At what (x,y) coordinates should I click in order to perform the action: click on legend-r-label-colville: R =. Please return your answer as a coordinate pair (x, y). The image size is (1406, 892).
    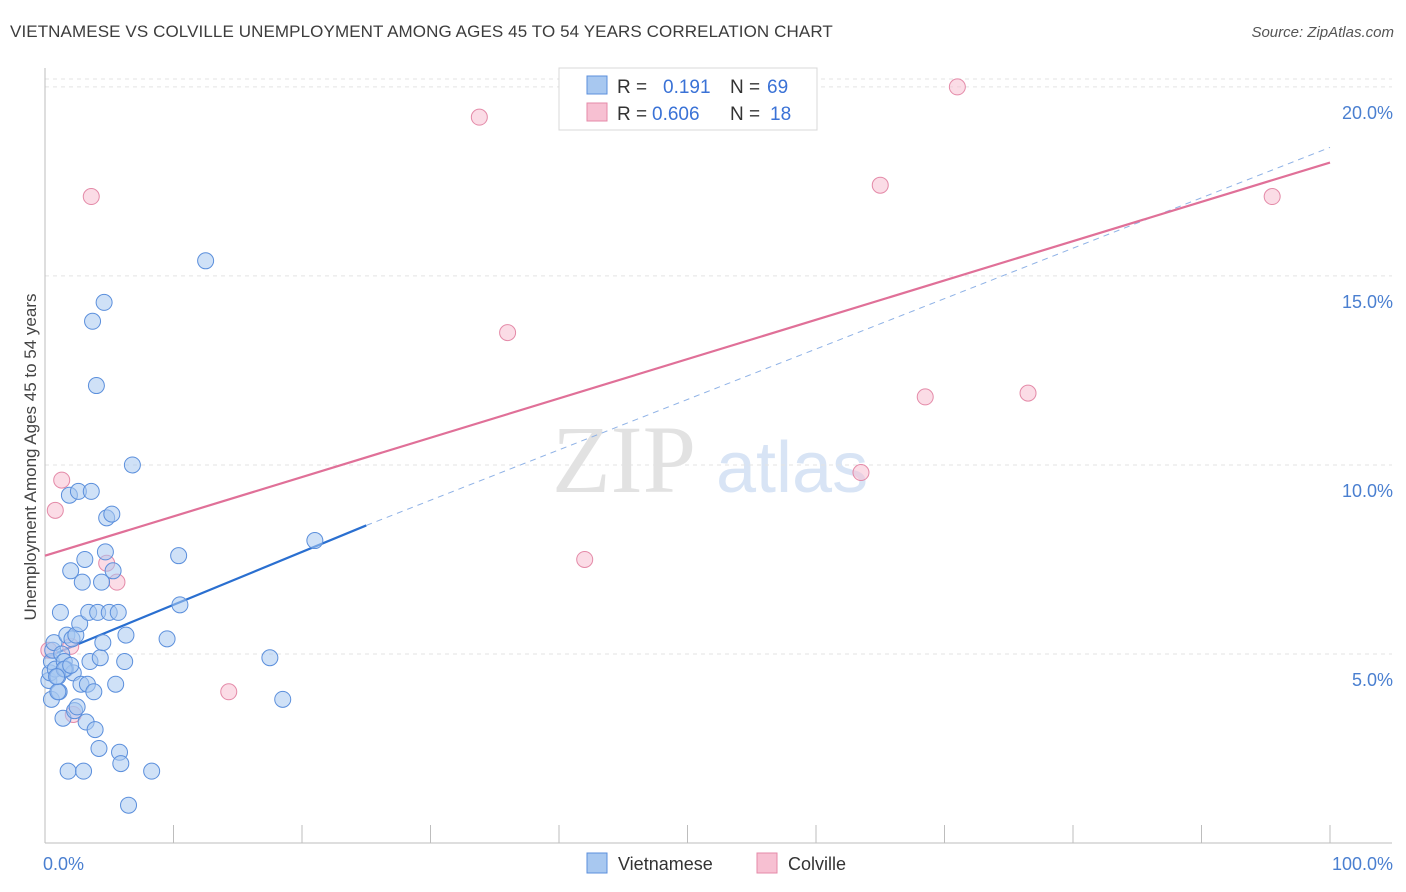
    Looking at the image, I should click on (632, 114).